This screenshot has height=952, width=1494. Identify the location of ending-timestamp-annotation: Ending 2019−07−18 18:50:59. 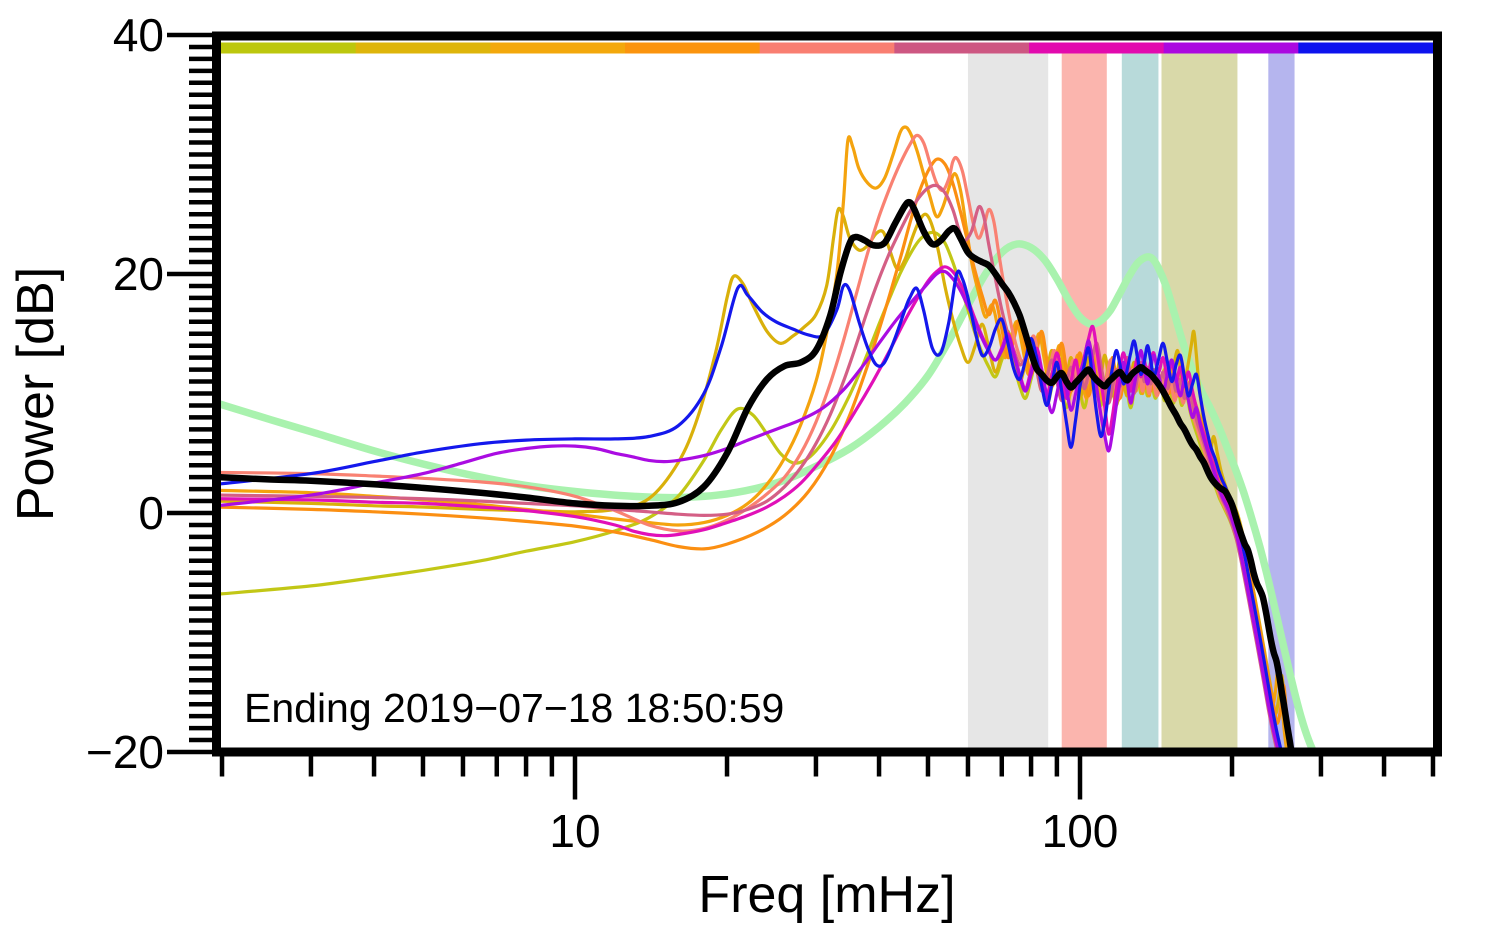
(514, 708).